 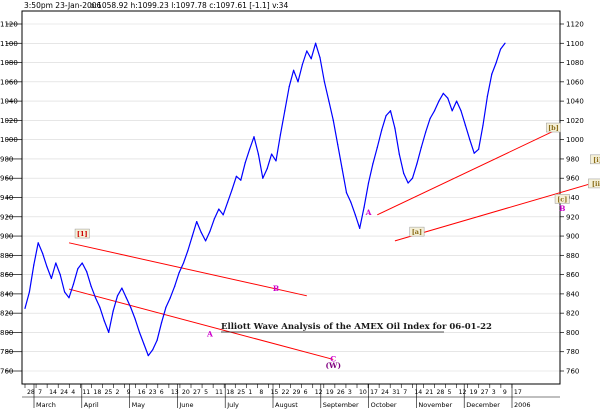 I want to click on y-tick-label-left: 860, so click(x=6, y=275).